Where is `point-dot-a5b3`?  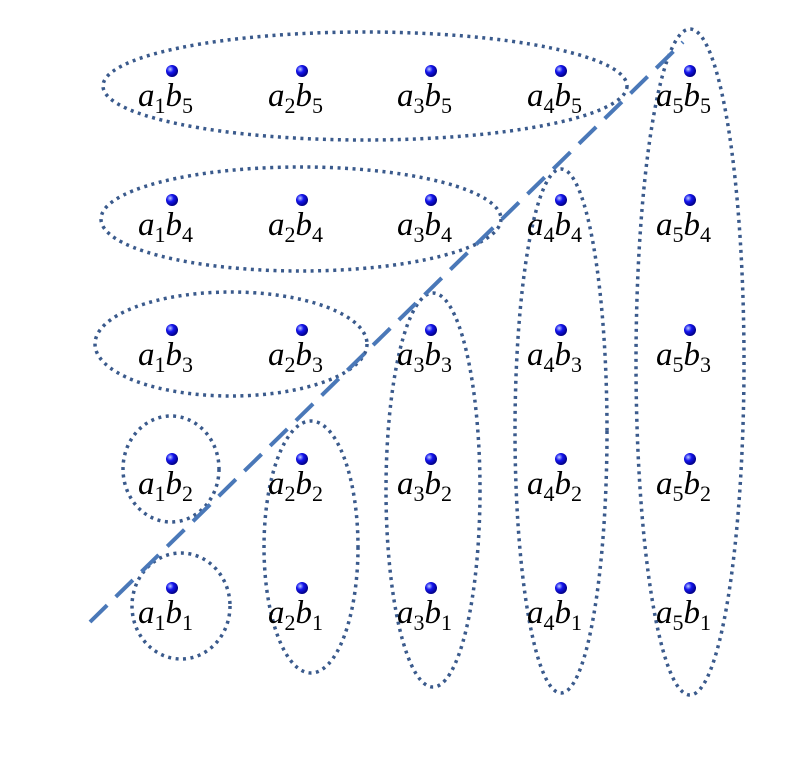
point-dot-a5b3 is located at coordinates (690, 330).